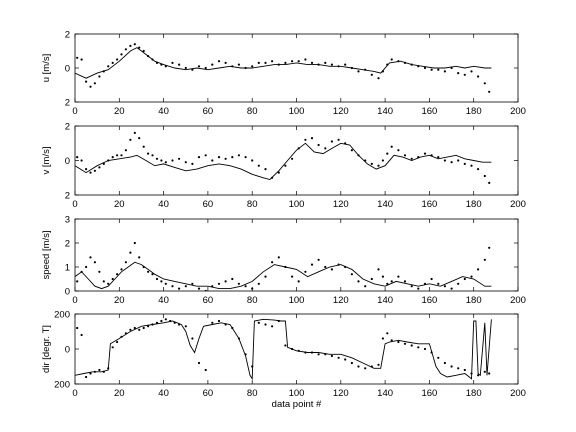 Image resolution: width=576 pixels, height=432 pixels. What do you see at coordinates (429, 204) in the screenshot?
I see `x-tick-label: 160` at bounding box center [429, 204].